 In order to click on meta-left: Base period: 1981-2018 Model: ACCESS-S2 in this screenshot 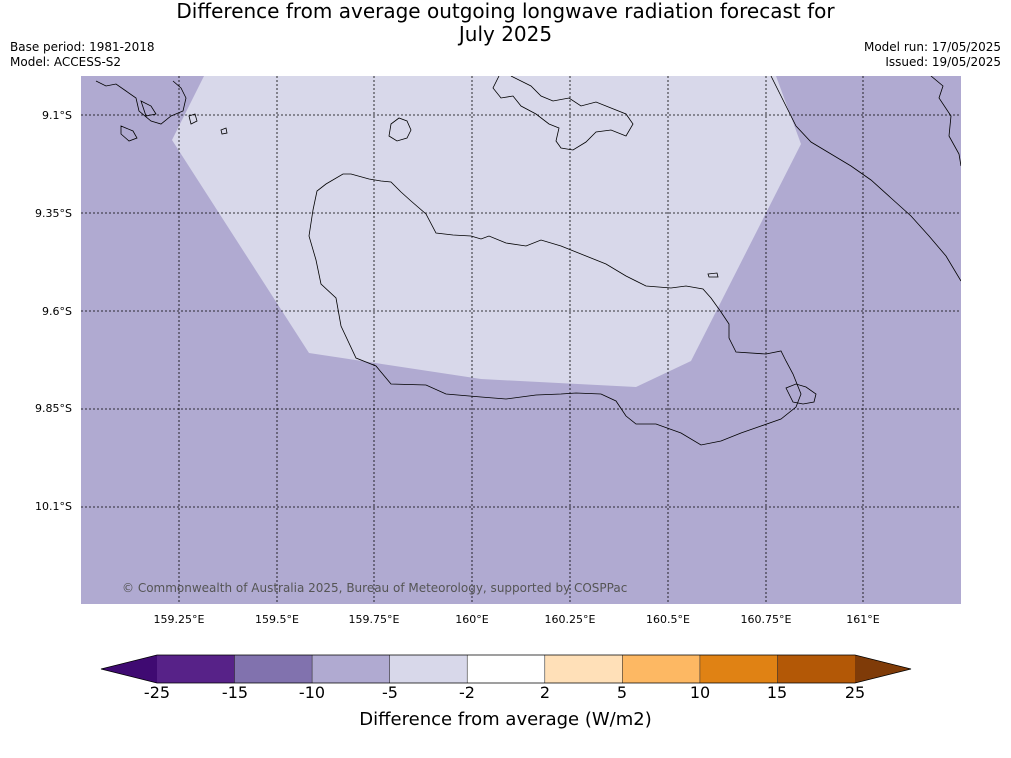, I will do `click(82, 55)`.